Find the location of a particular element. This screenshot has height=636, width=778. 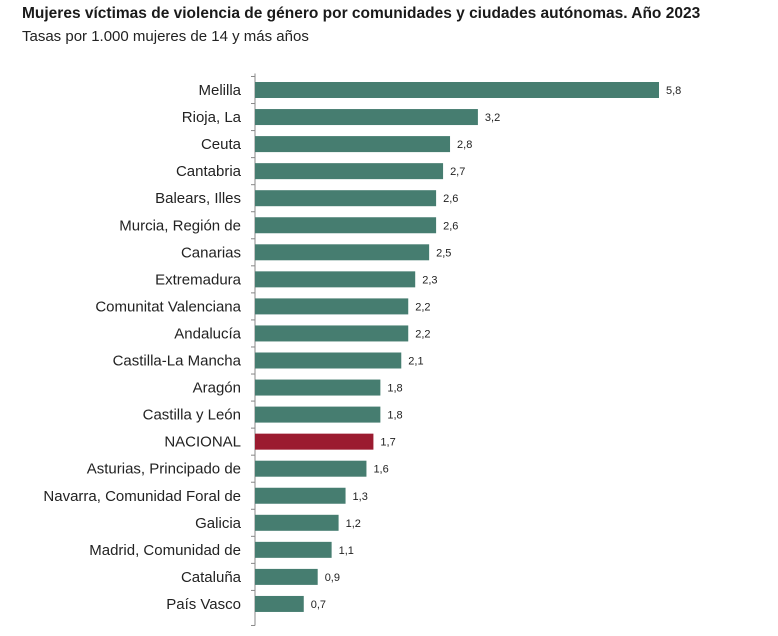

category-label: Asturias, Principado de is located at coordinates (164, 469).